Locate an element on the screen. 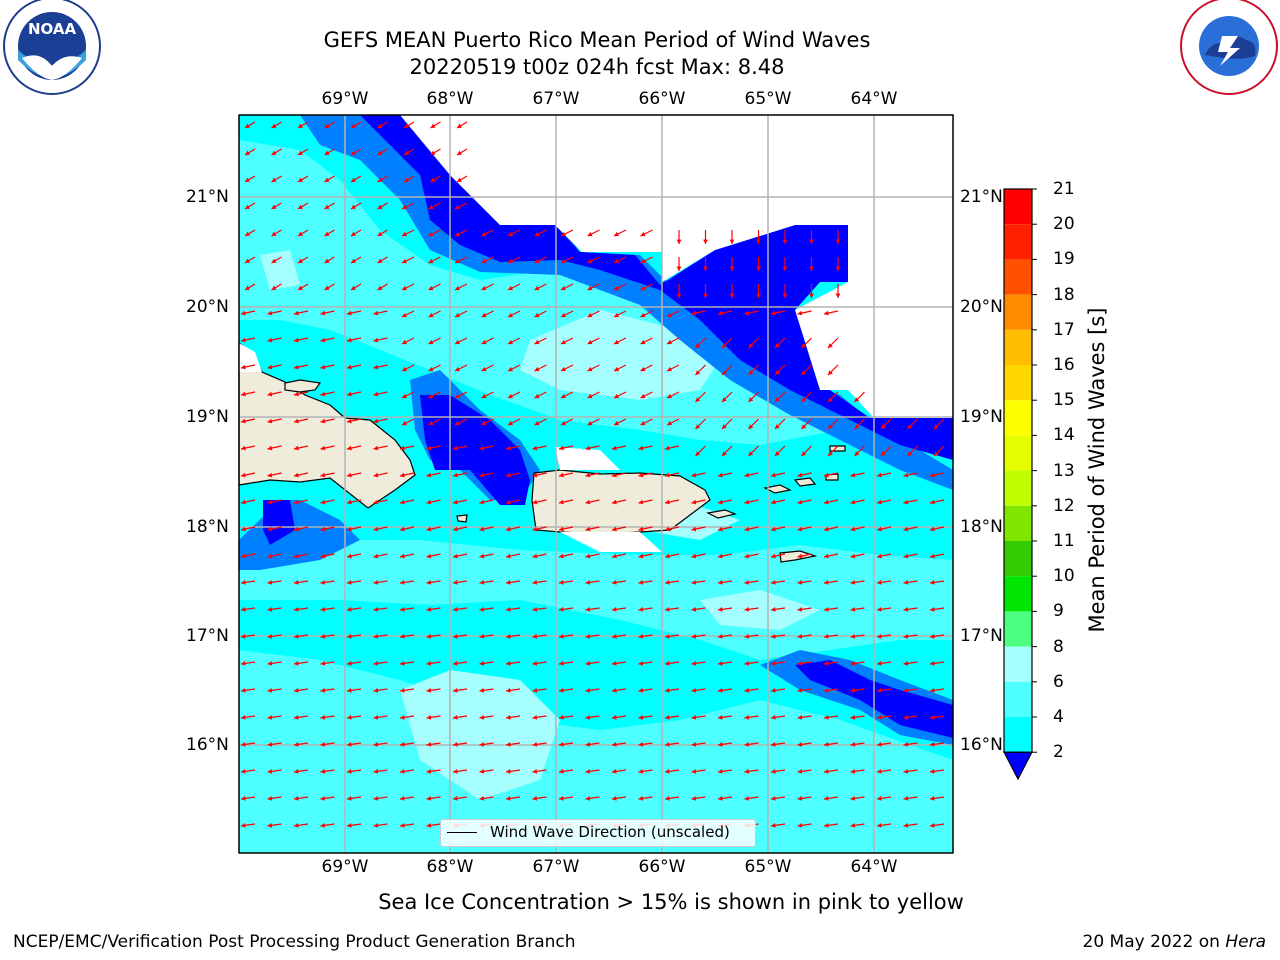 This screenshot has width=1280, height=960. colorbar-tick-label: 20 is located at coordinates (1064, 224).